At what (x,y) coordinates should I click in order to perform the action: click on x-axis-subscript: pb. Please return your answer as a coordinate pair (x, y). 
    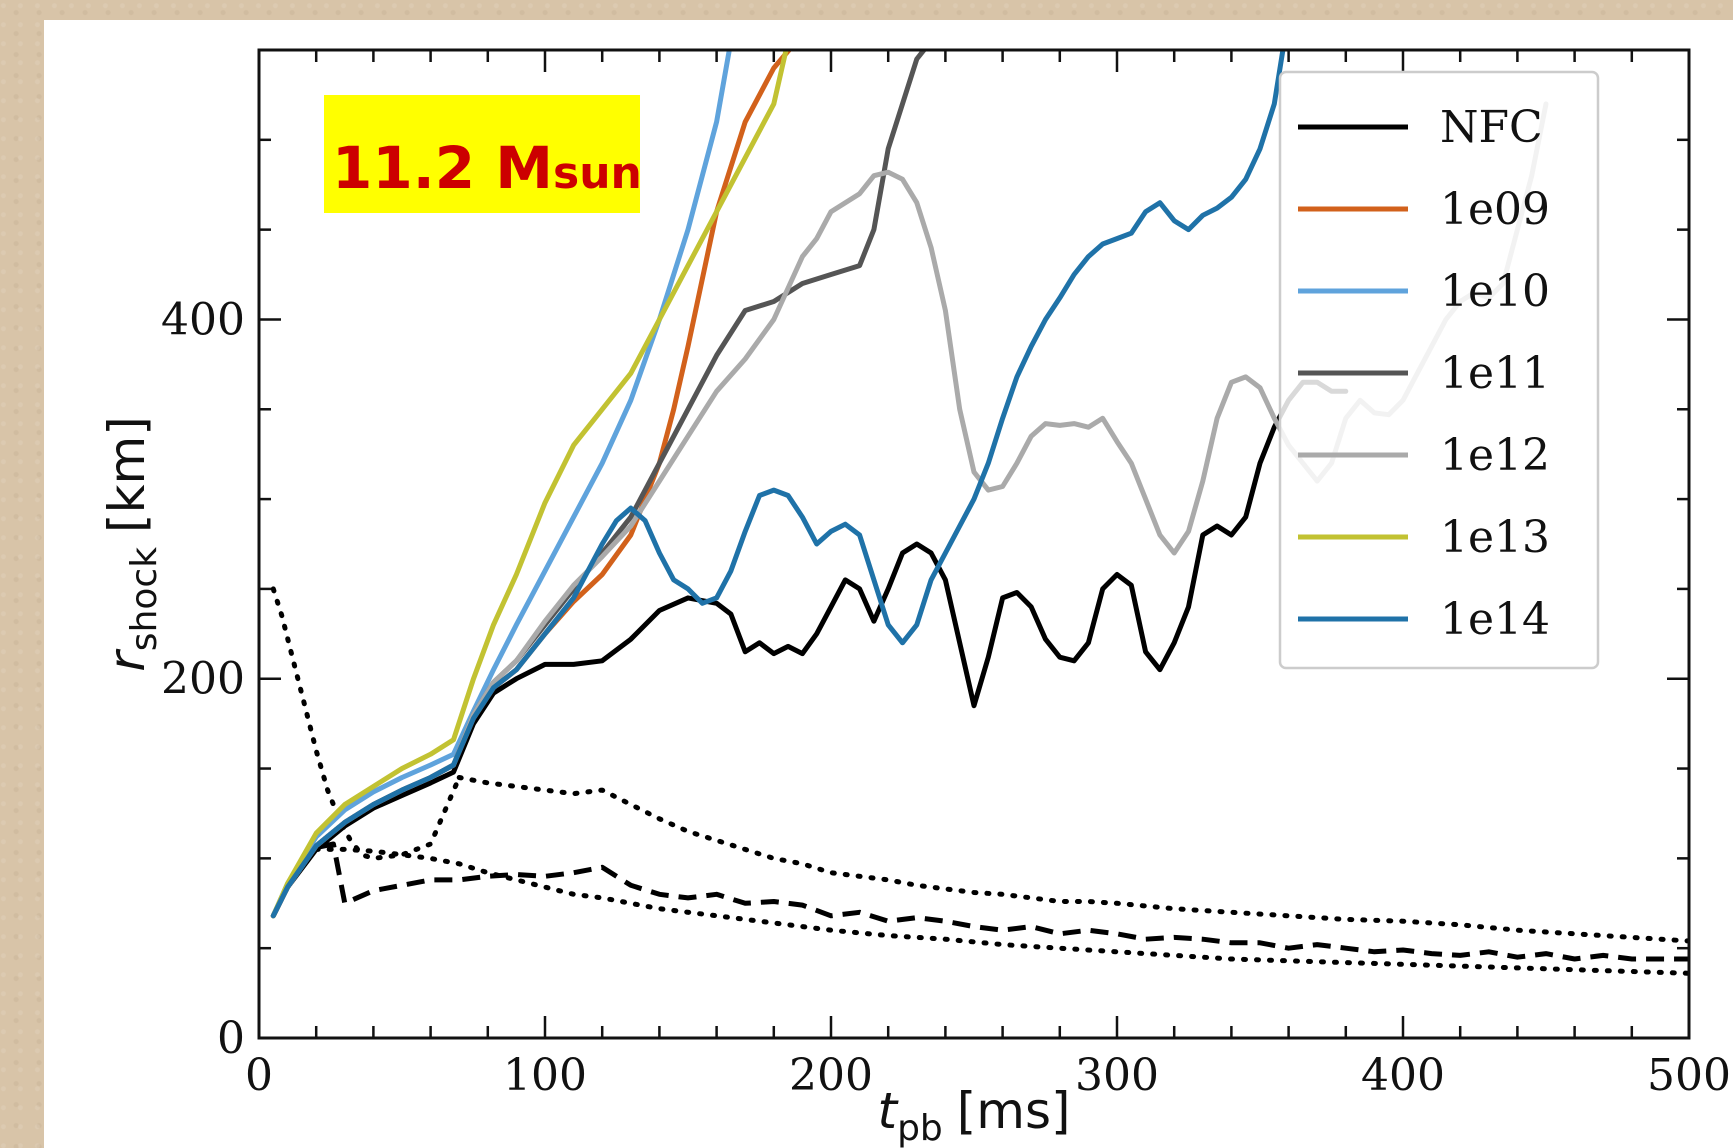
    Looking at the image, I should click on (920, 1128).